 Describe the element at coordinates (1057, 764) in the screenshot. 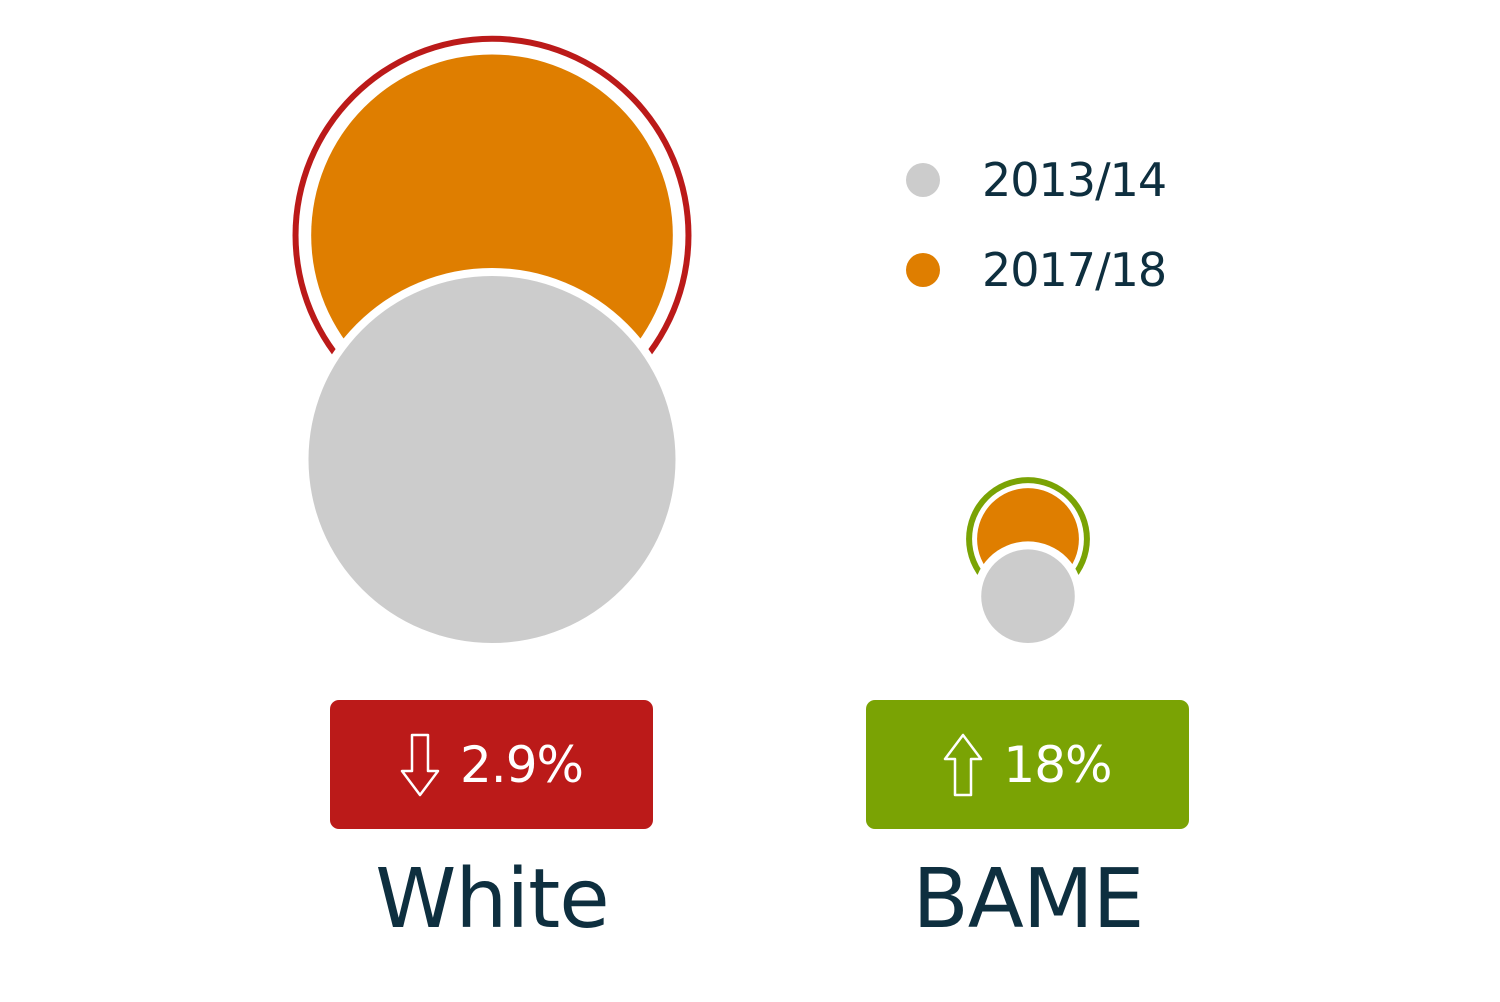

I see `change-value-bame: 18%` at that location.